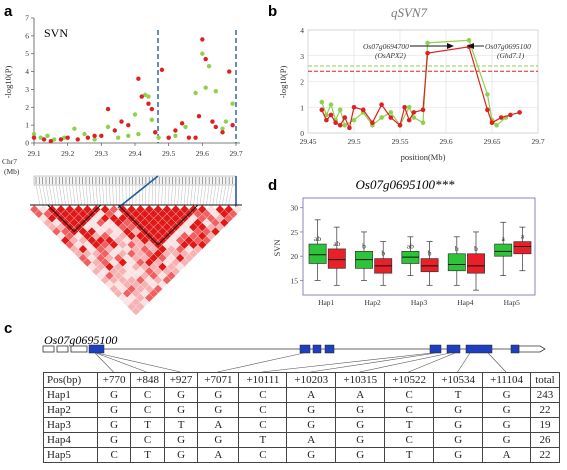  I want to click on snp-marker-strip, so click(135, 190).